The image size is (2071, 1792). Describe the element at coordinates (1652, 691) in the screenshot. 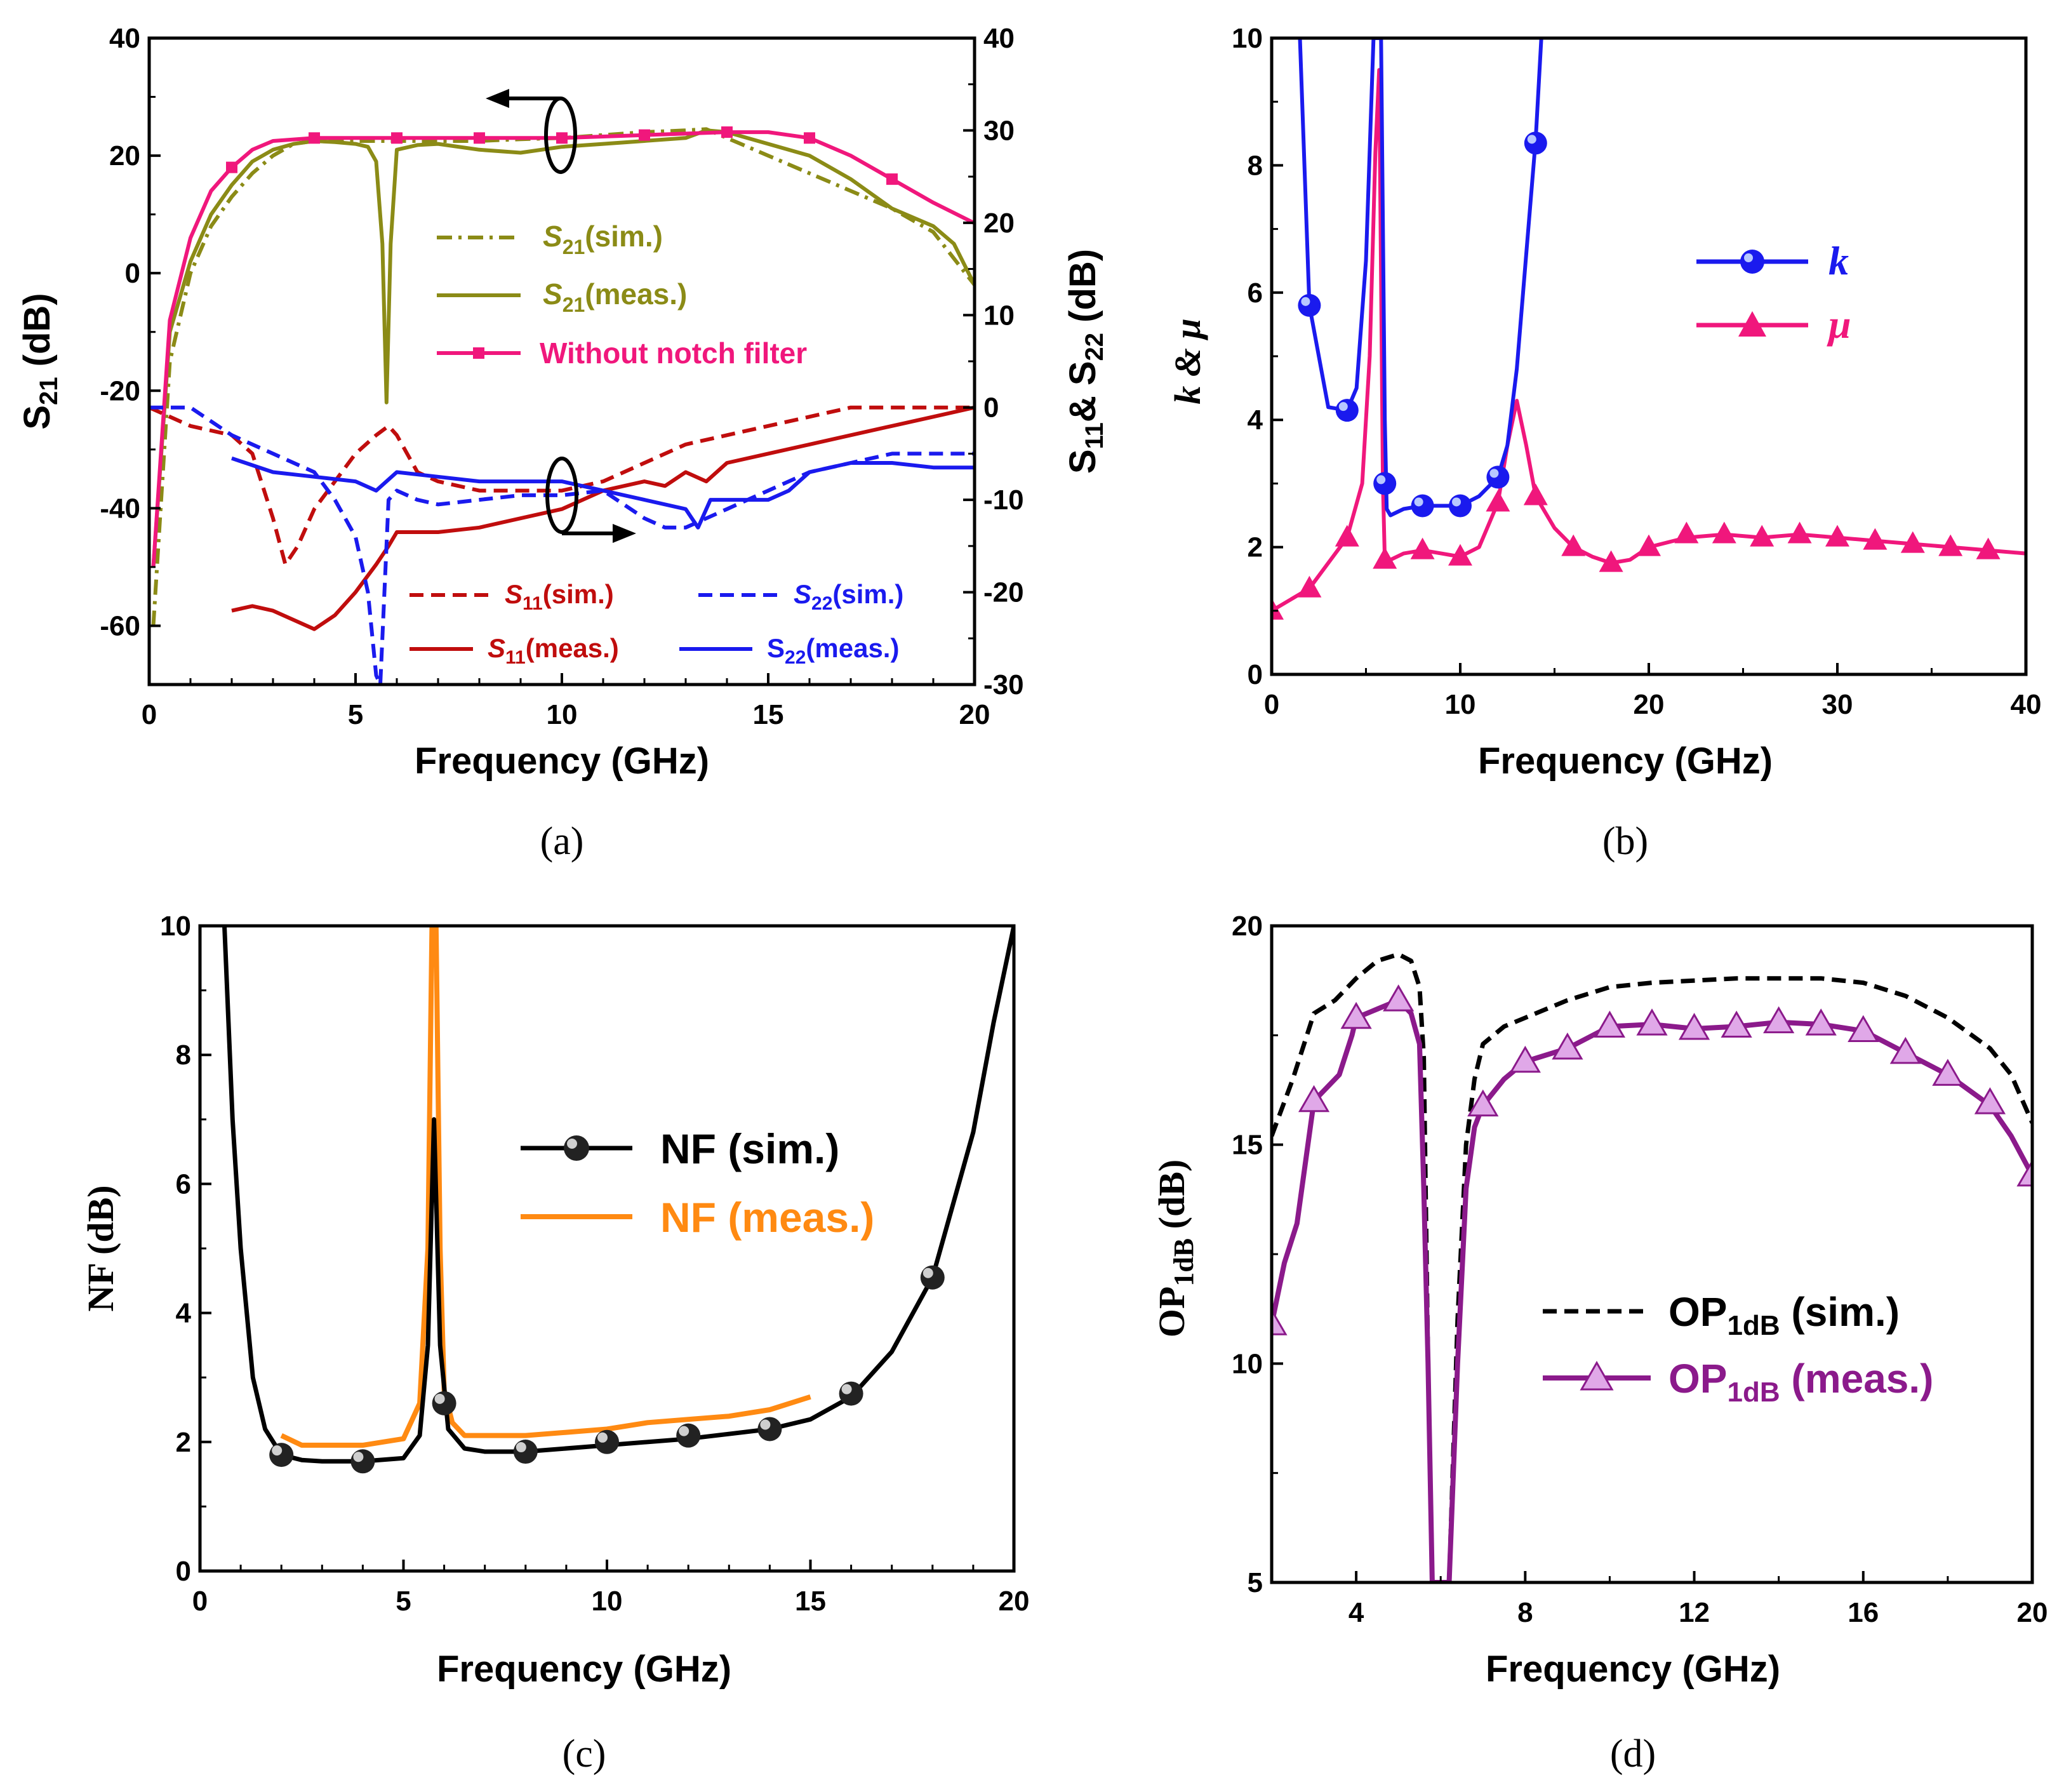

I see `panel-b-x-ticks: 0 10 20 30 40` at that location.